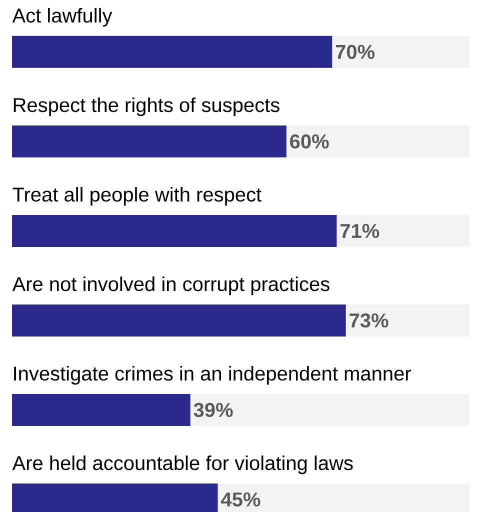  What do you see at coordinates (213, 410) in the screenshot?
I see `data-label: 39%` at bounding box center [213, 410].